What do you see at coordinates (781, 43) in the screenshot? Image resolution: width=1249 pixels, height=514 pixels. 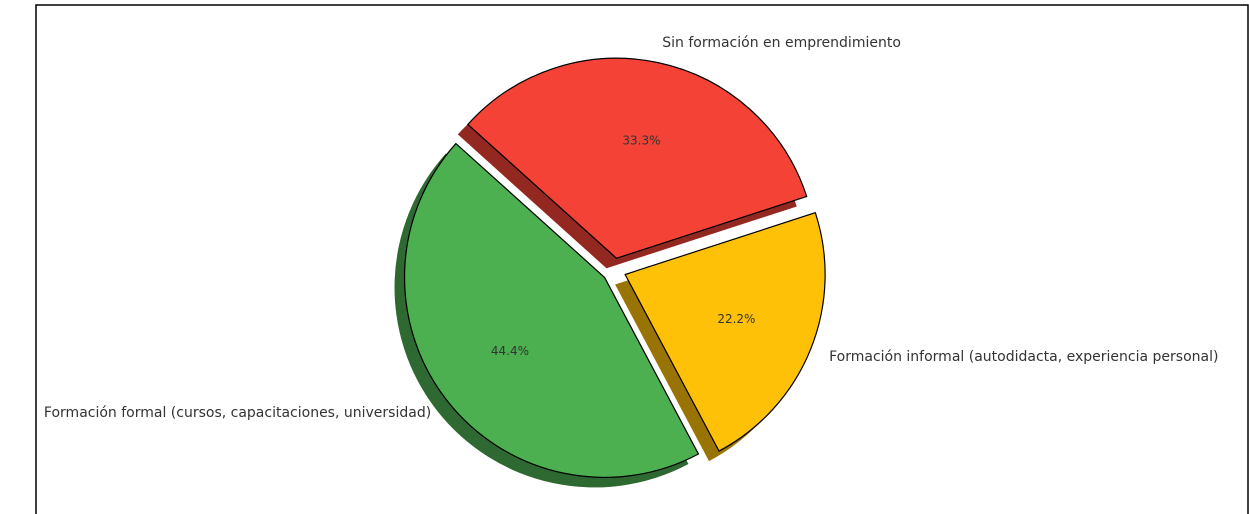 I see `slice-label: Sin formación en emprendimiento` at bounding box center [781, 43].